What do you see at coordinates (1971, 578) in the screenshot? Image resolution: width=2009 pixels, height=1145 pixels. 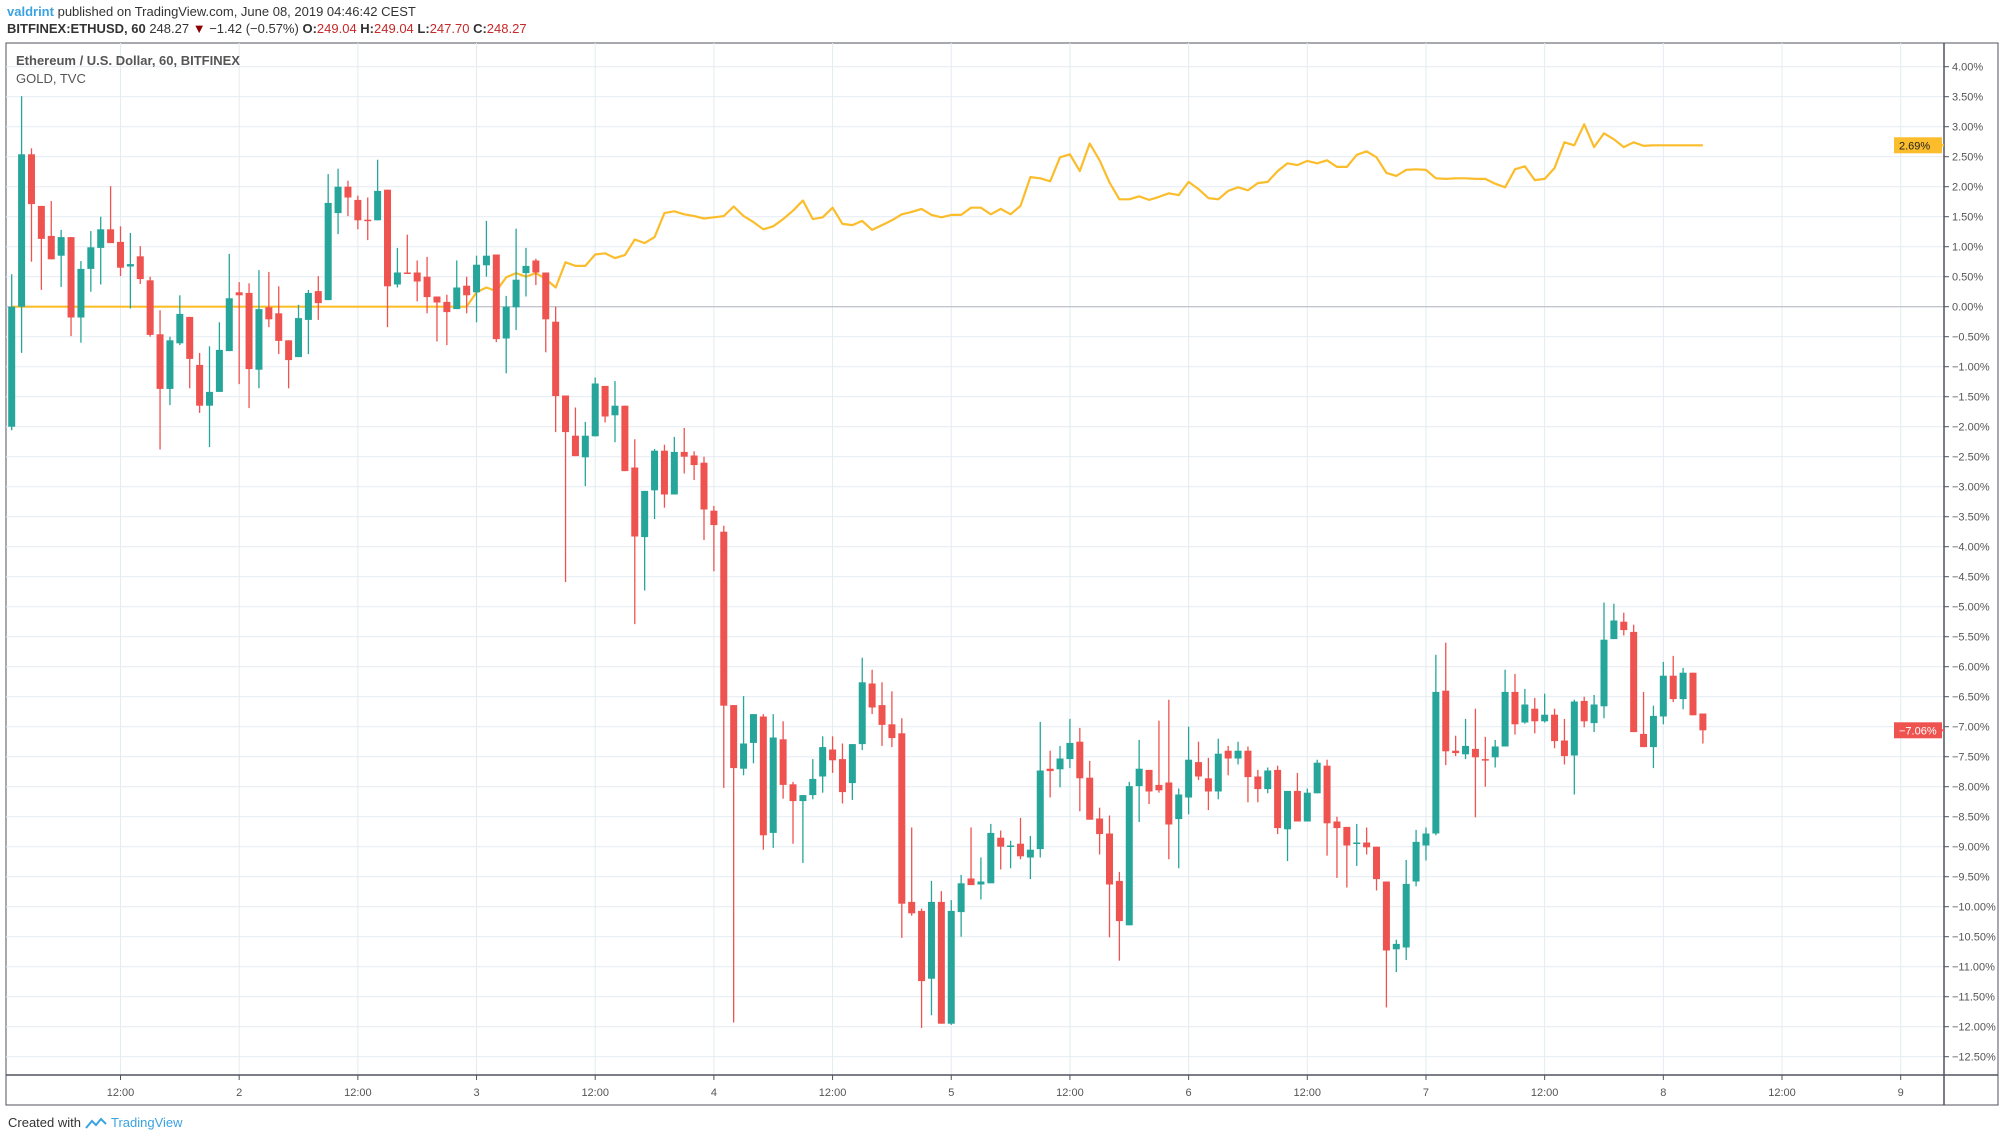 I see `y-tick-label: −4.50%` at bounding box center [1971, 578].